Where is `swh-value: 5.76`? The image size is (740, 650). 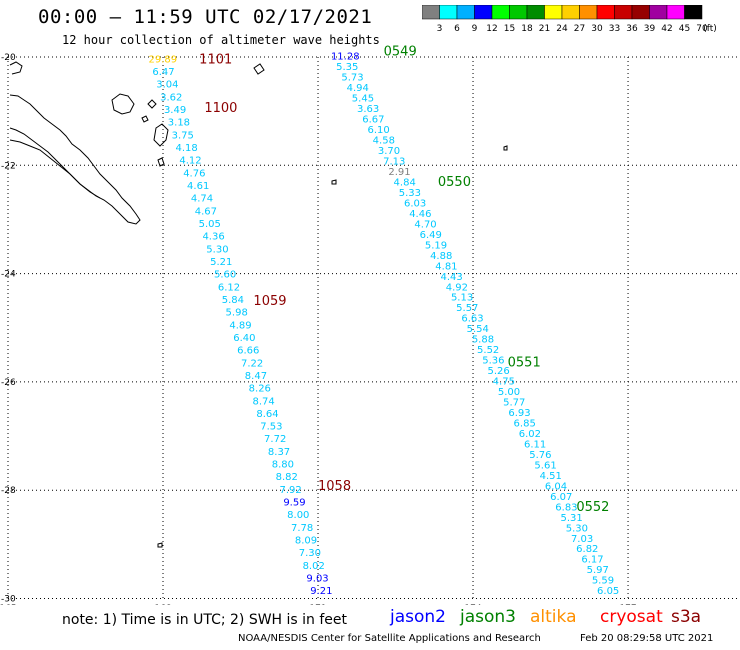
swh-value: 5.76 is located at coordinates (540, 455).